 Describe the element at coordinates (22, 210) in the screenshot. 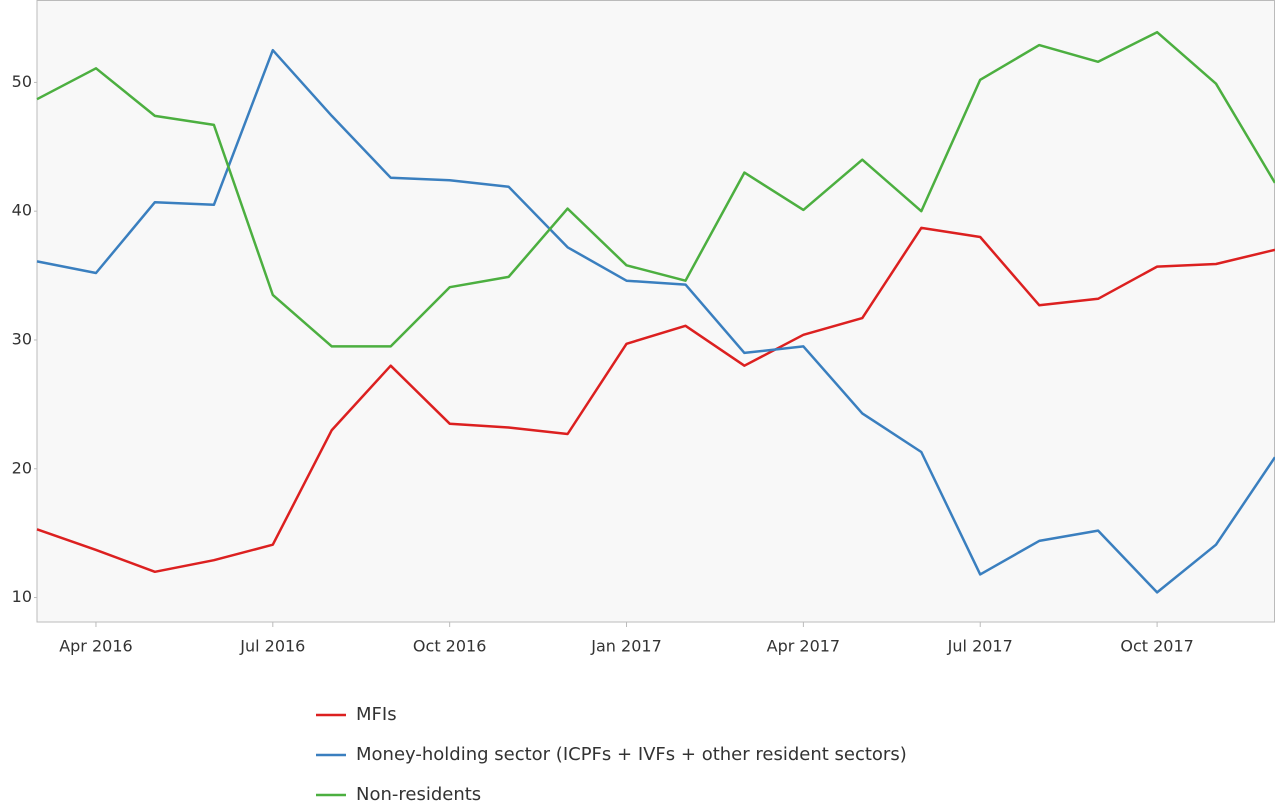

I see `y-tick-label: 40` at that location.